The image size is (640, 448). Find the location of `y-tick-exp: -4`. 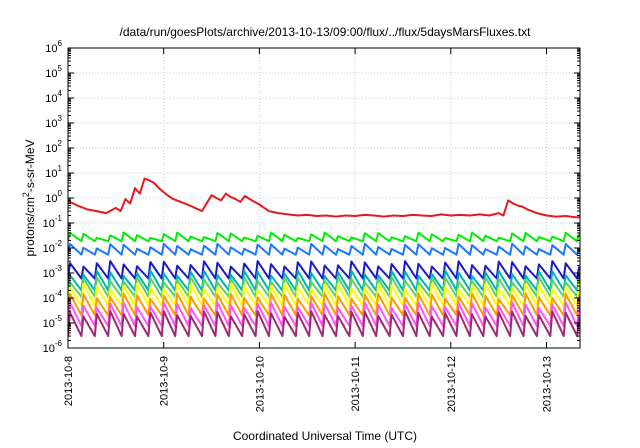

y-tick-exp: -4 is located at coordinates (59, 293).